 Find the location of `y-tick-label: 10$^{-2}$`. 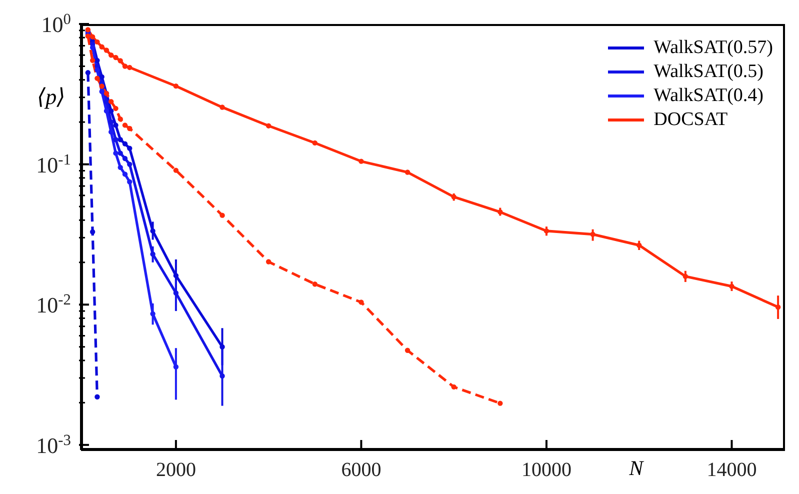

y-tick-label: 10$^{-2}$ is located at coordinates (53, 304).